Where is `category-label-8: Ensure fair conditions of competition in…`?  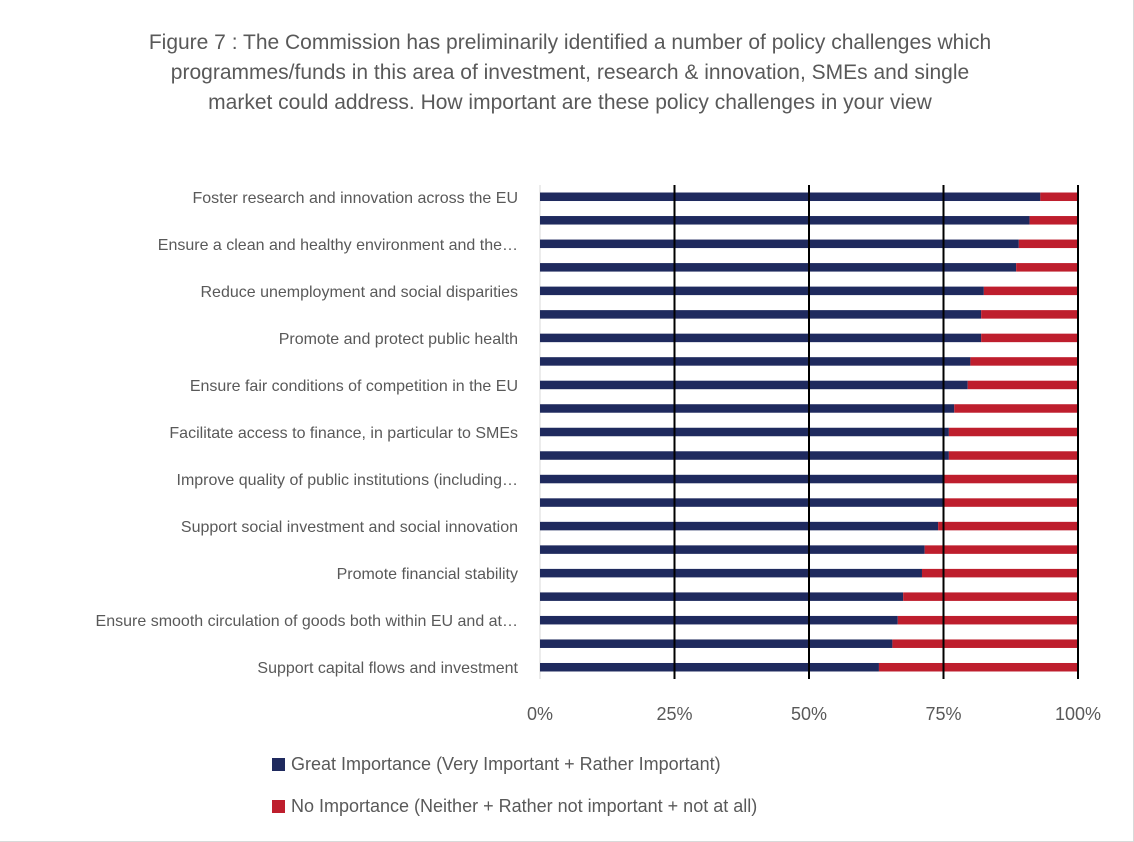
category-label-8: Ensure fair conditions of competition in… is located at coordinates (354, 386).